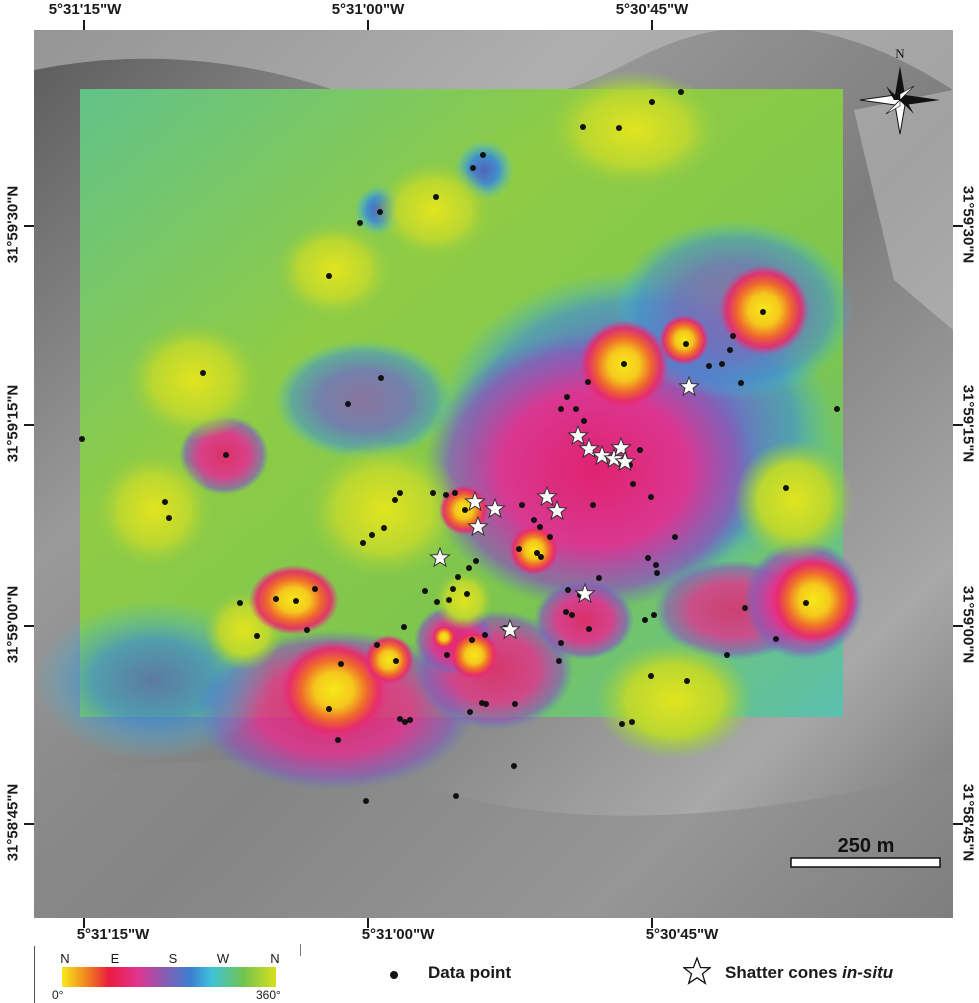  Describe the element at coordinates (652, 25) in the screenshot. I see `top-tick` at that location.